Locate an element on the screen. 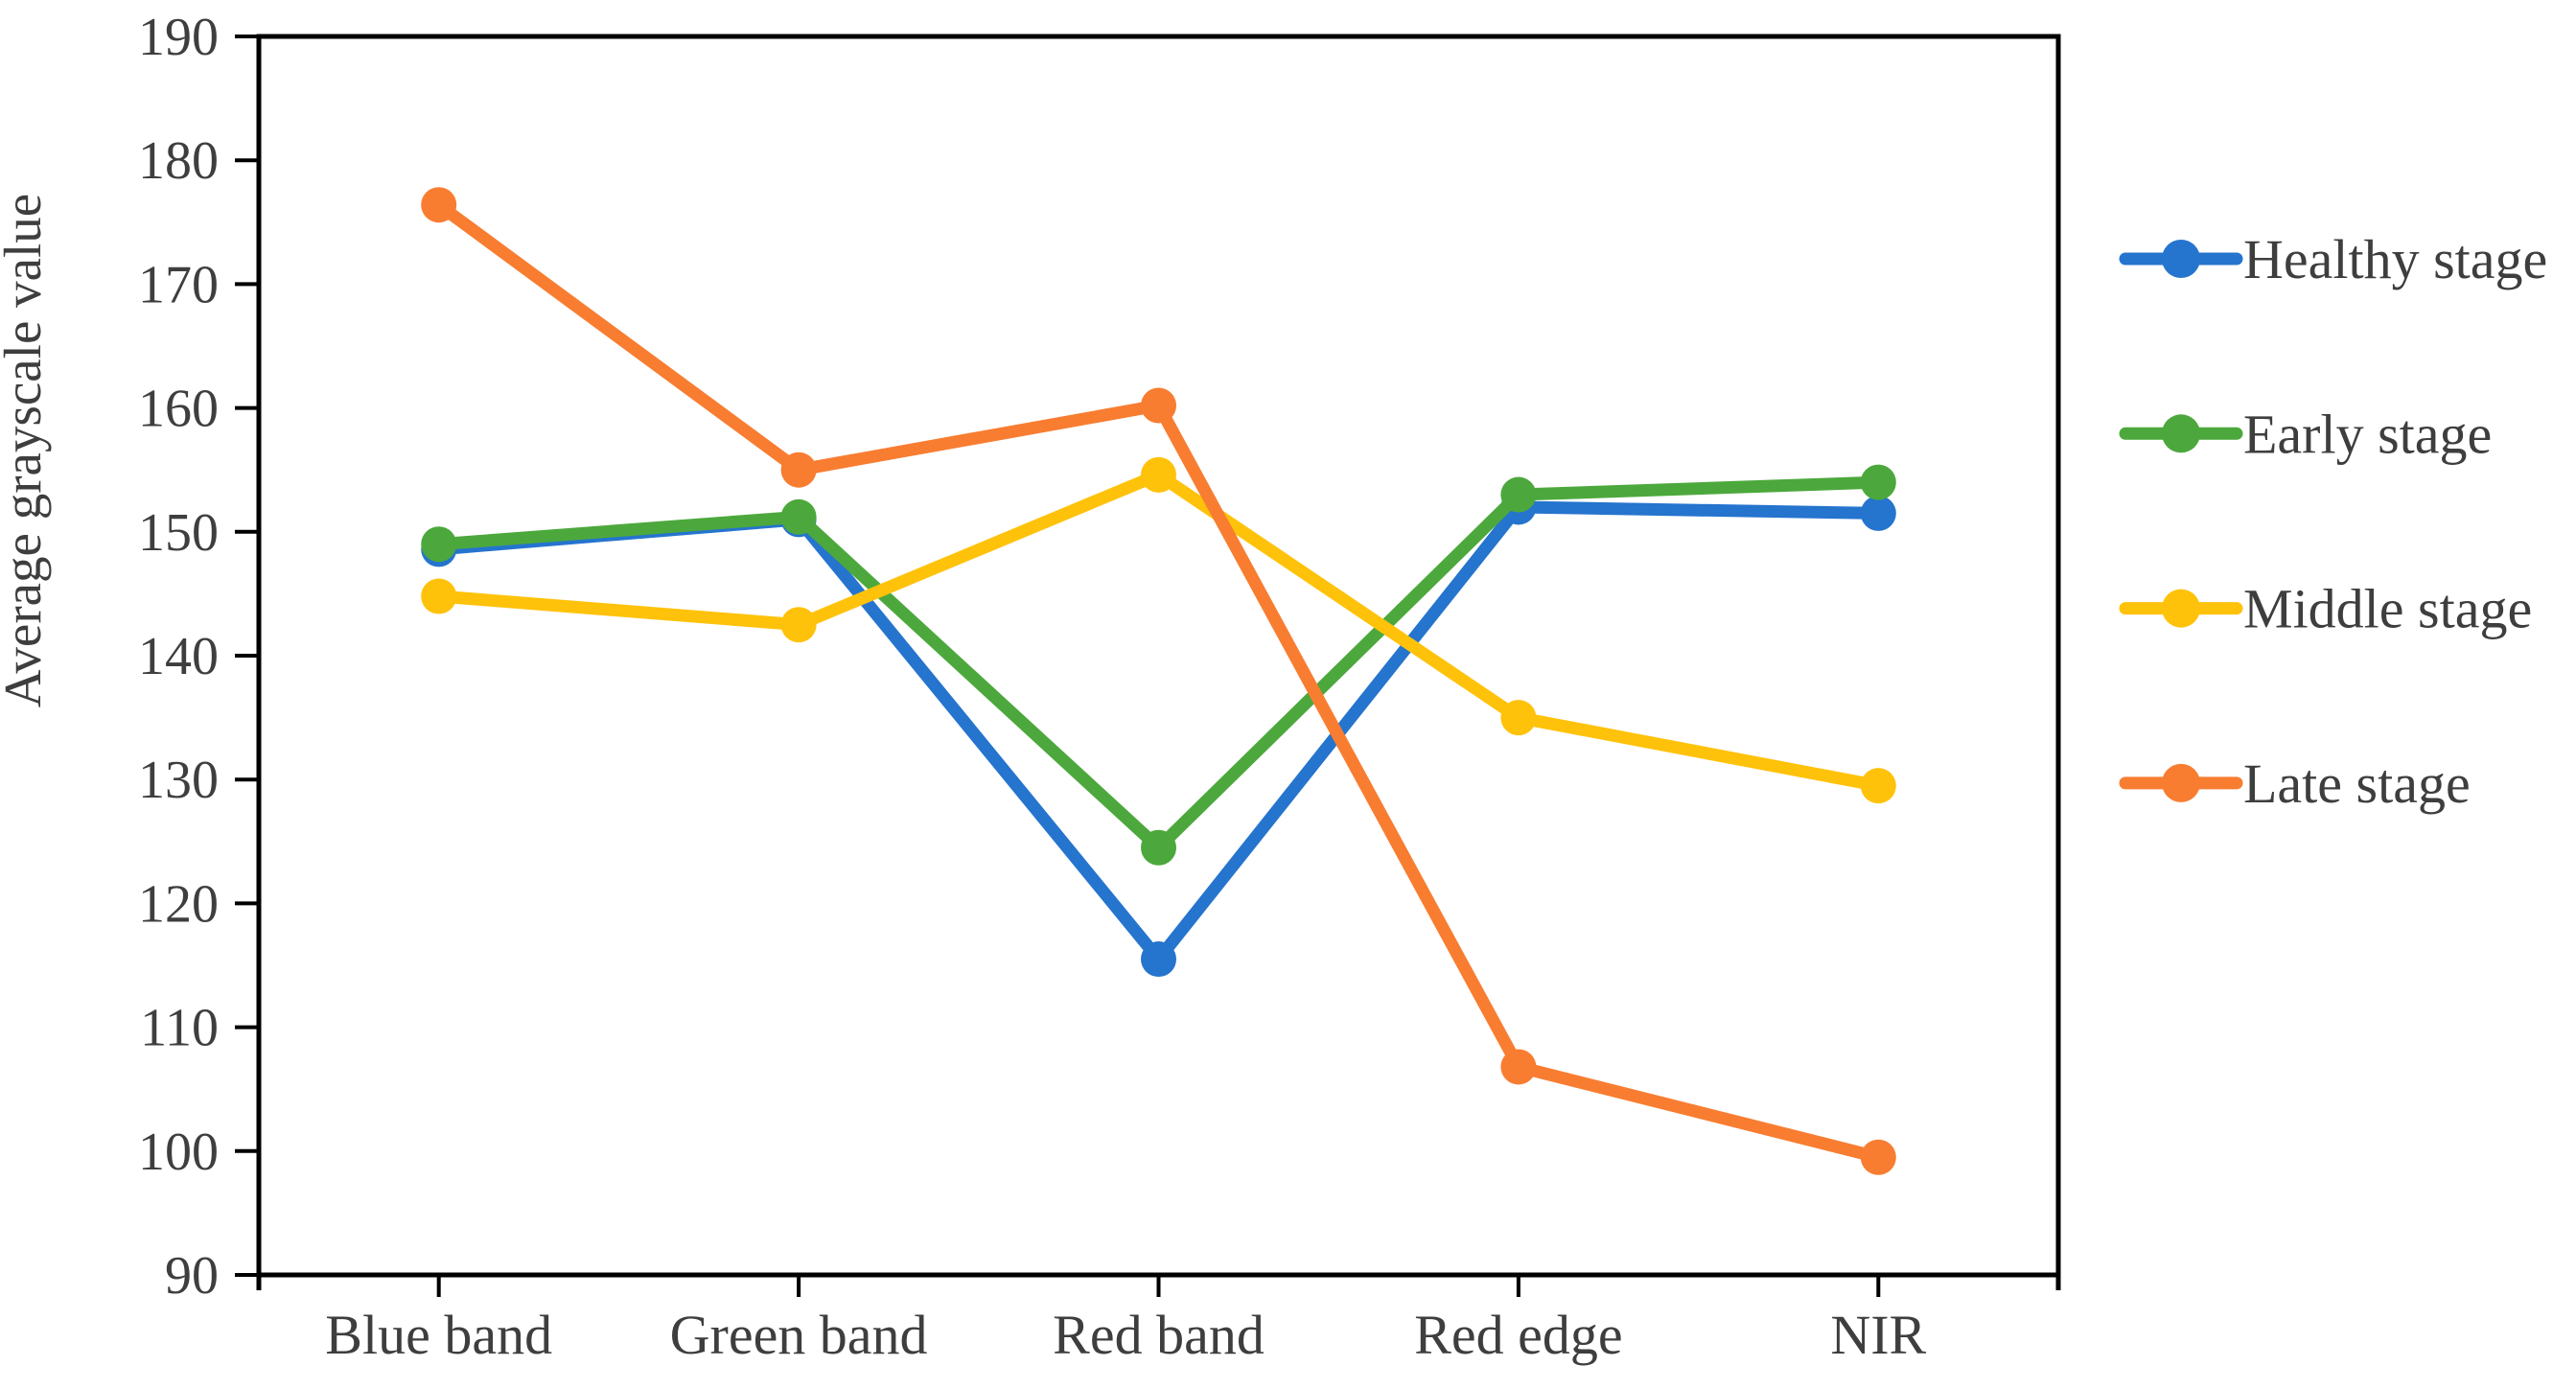 The image size is (2576, 1389). y-axis-tick-label: 180 is located at coordinates (178, 161).